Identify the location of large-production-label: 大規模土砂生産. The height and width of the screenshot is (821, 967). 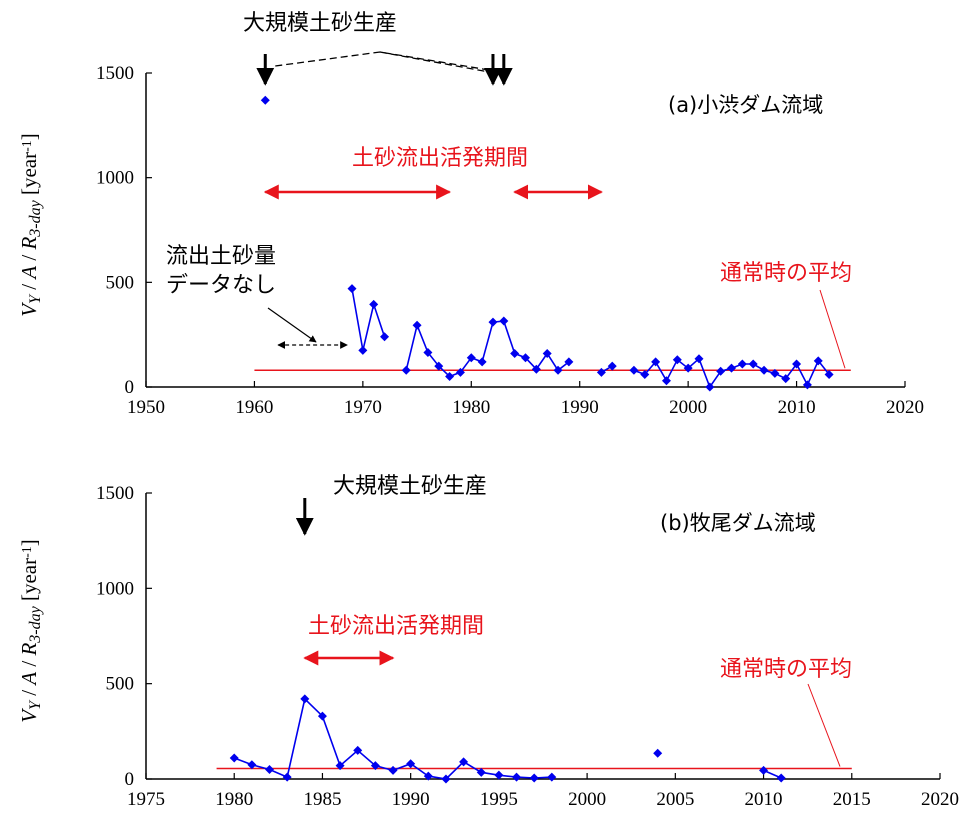
(410, 486).